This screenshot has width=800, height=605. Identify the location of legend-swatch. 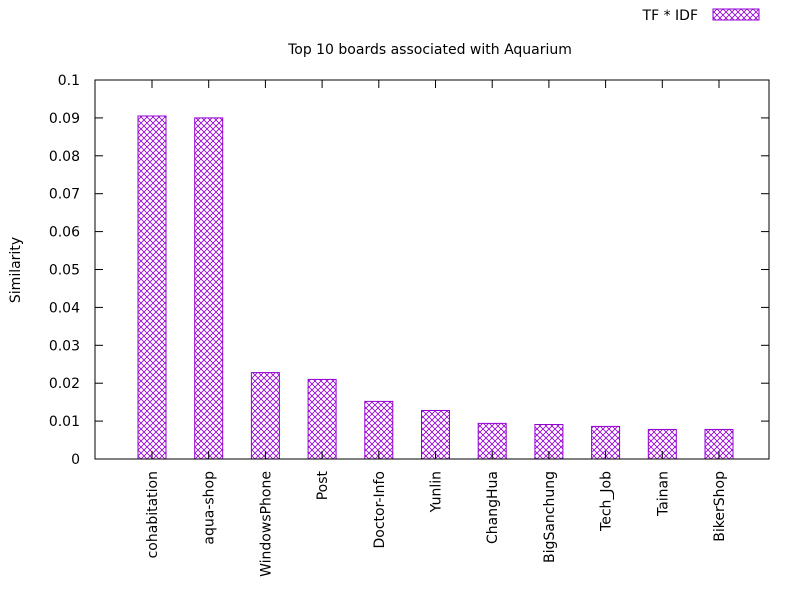
(736, 14).